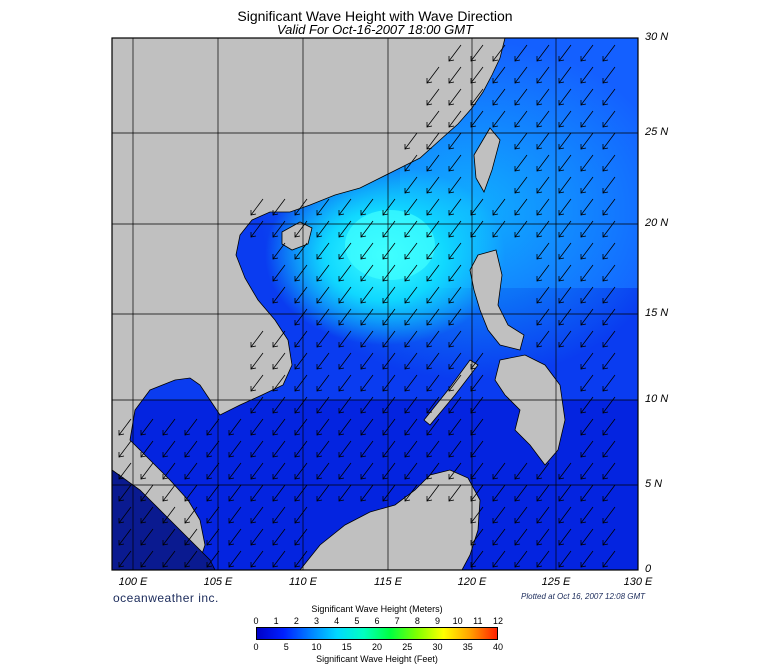 This screenshot has height=665, width=775. What do you see at coordinates (316, 621) in the screenshot?
I see `colorbar-meters-tick: 3` at bounding box center [316, 621].